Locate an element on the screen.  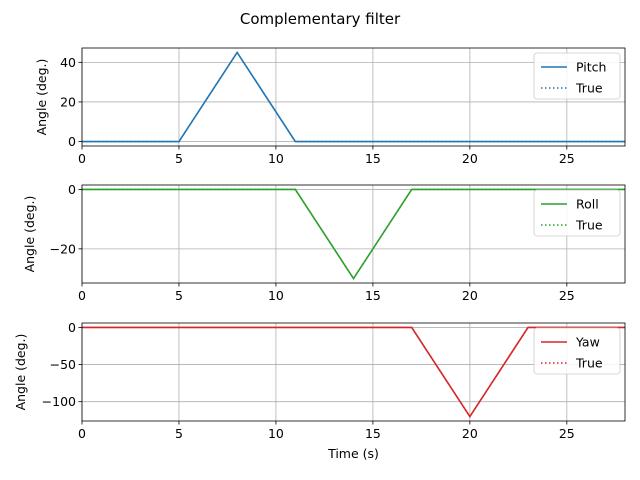
figure-title: Complementary filter is located at coordinates (320, 19).